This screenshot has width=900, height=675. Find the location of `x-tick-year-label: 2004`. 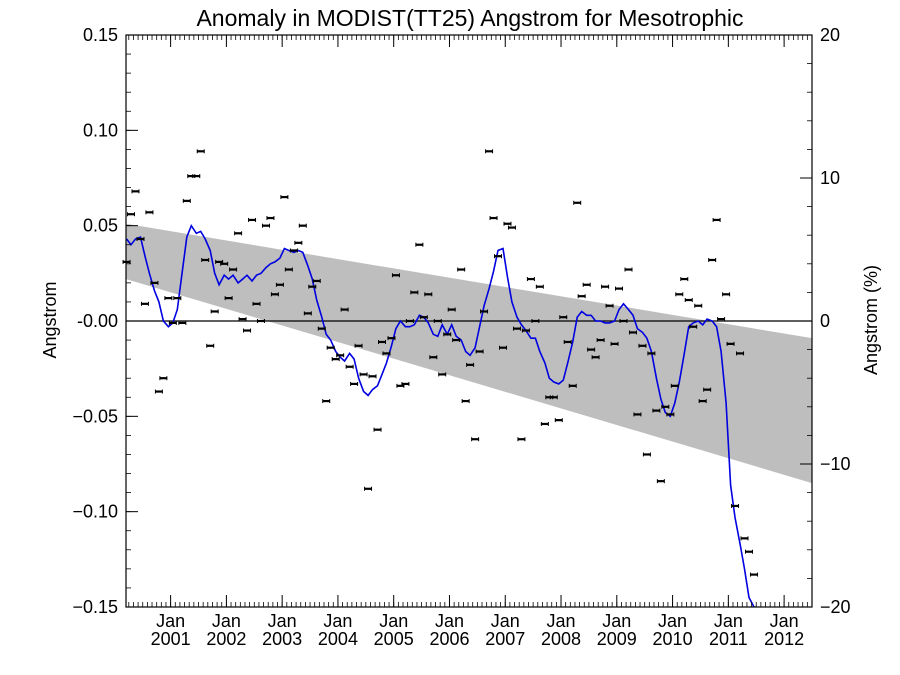

x-tick-year-label: 2004 is located at coordinates (338, 639).